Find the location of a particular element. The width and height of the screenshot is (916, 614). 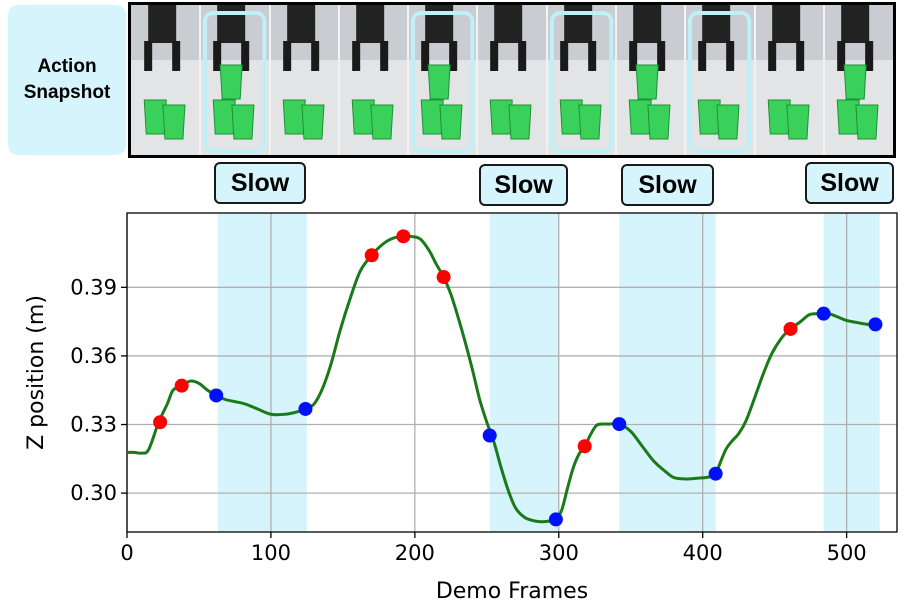

x-axis-label: Demo Frames is located at coordinates (512, 591).